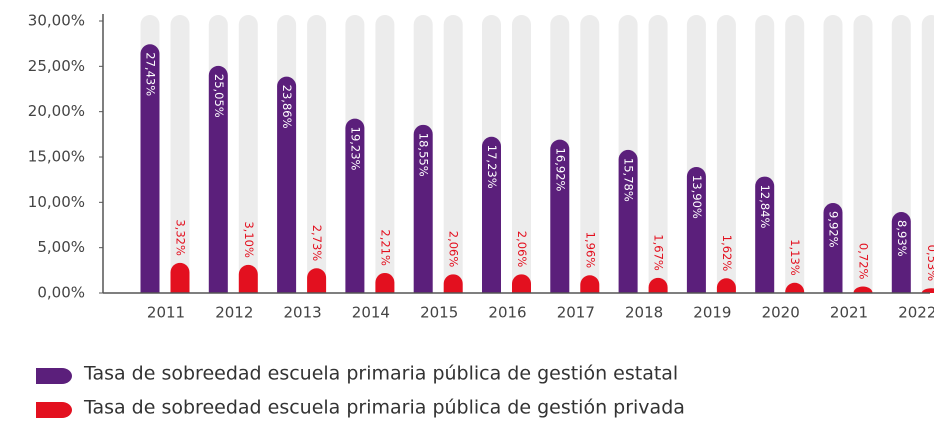 The height and width of the screenshot is (425, 934). What do you see at coordinates (929, 263) in the screenshot?
I see `value-label: 0,53%` at bounding box center [929, 263].